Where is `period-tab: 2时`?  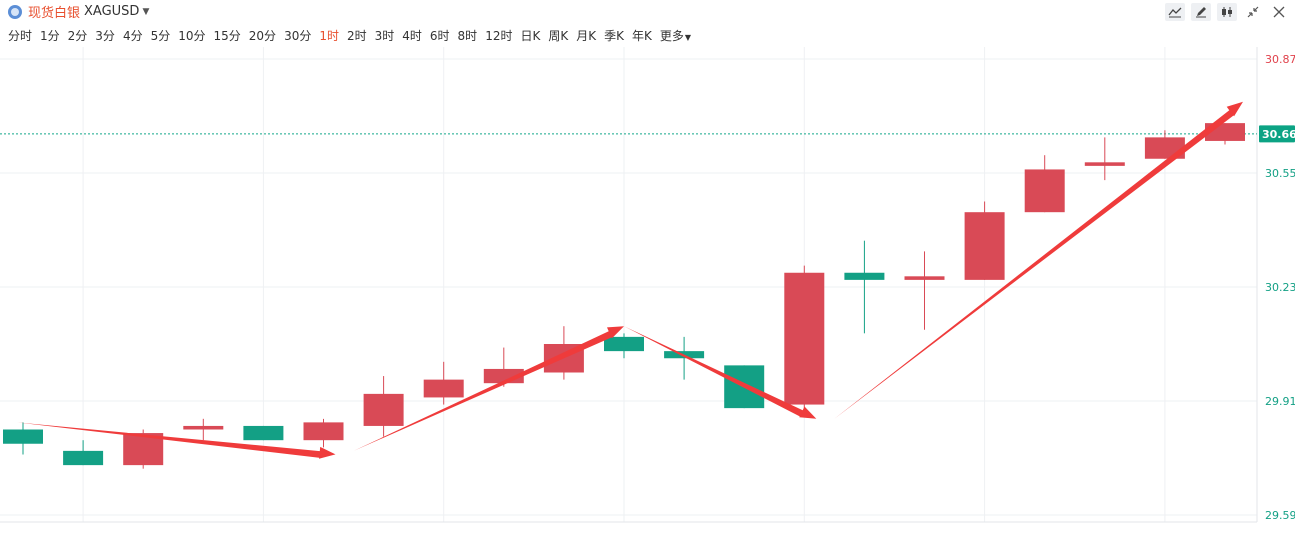
period-tab: 2时 is located at coordinates (356, 35).